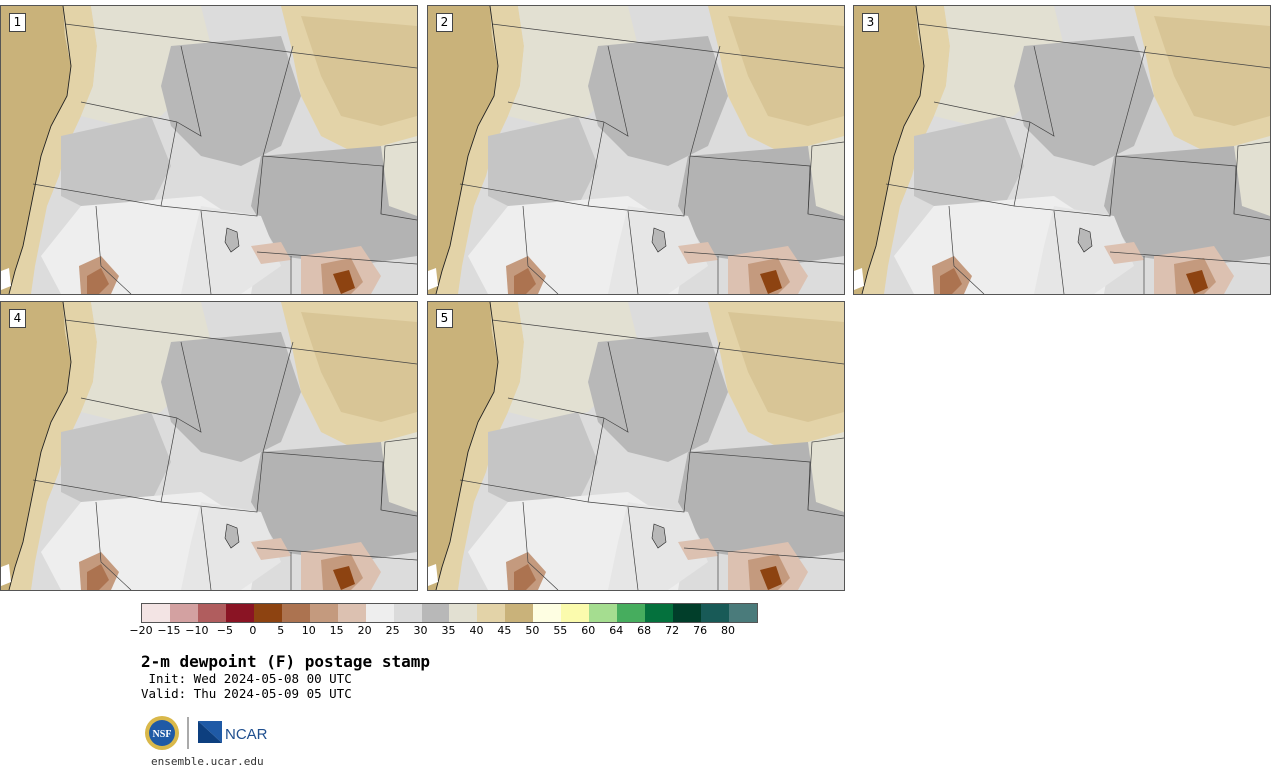 The width and height of the screenshot is (1280, 773). I want to click on colorbar, so click(449, 613).